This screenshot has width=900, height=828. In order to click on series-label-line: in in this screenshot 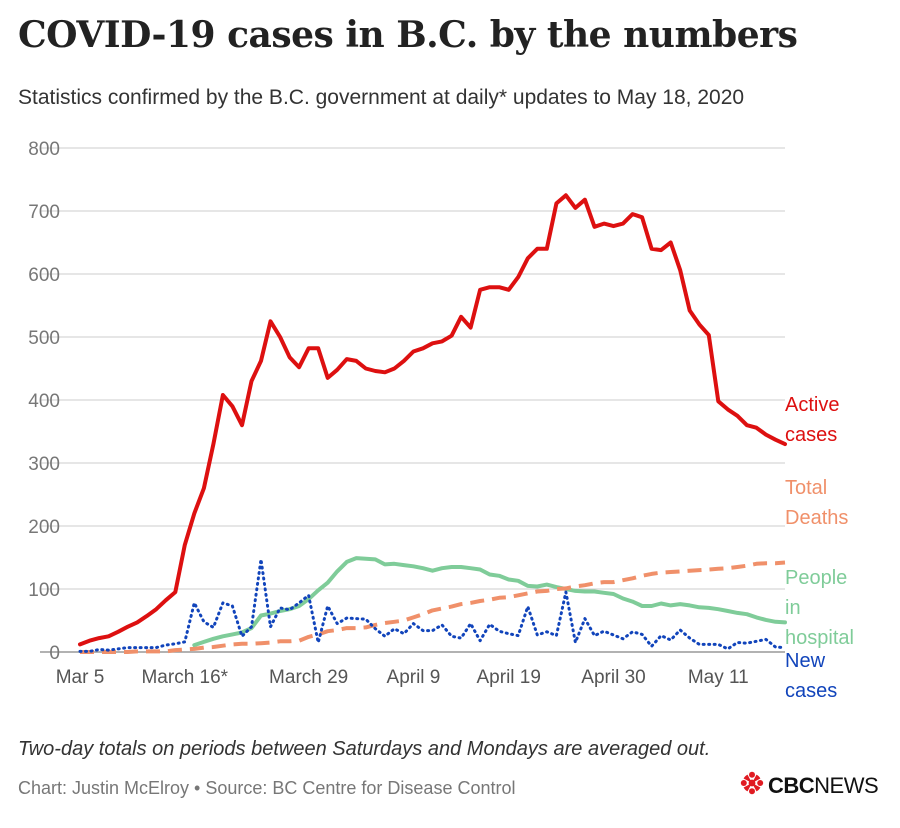, I will do `click(793, 608)`.